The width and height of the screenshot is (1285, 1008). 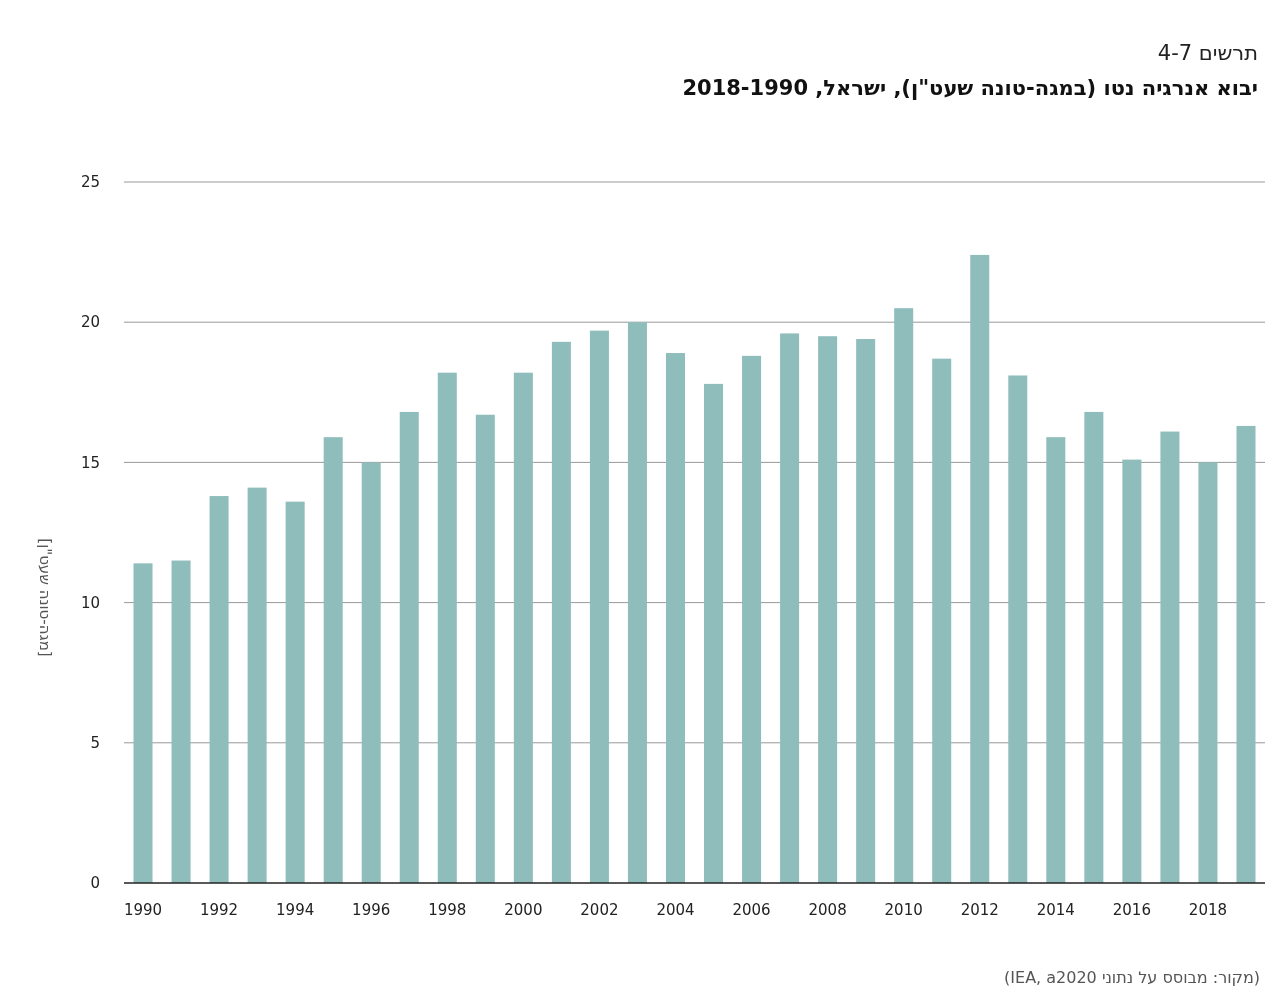 I want to click on text: (מקור: מבוסס על נתוני IEA, a2020), so click(x=1132, y=977).